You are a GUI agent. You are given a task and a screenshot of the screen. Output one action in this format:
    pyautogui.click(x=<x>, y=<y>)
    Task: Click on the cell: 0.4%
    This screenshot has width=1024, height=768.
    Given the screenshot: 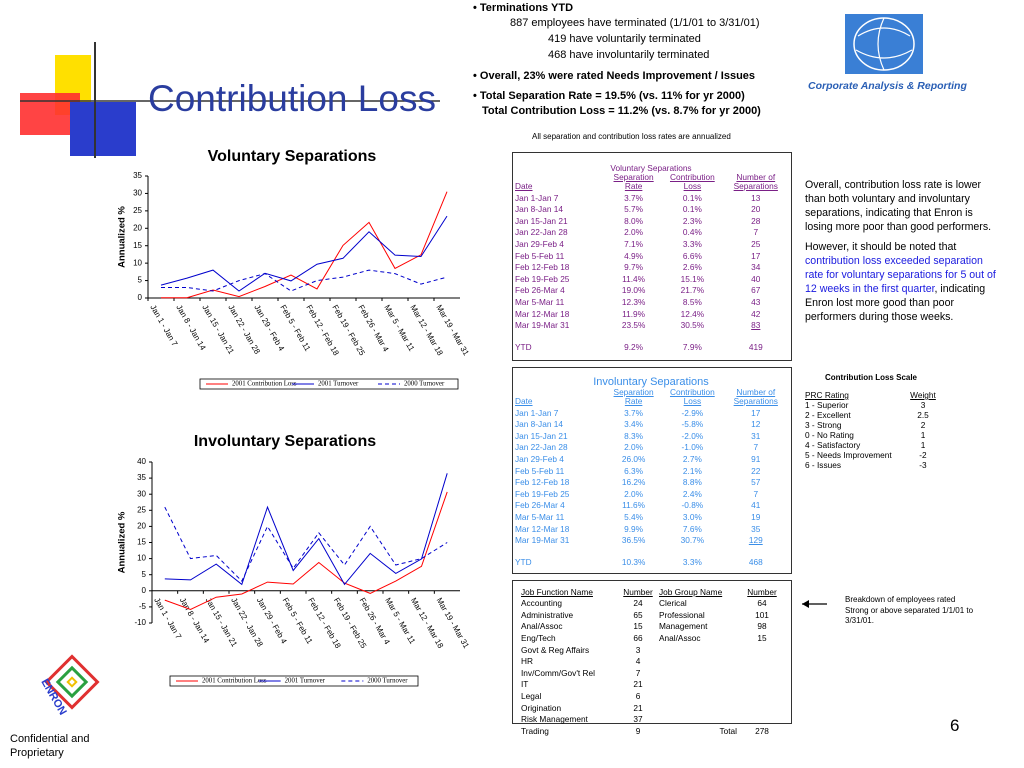 What is the action you would take?
    pyautogui.click(x=692, y=232)
    